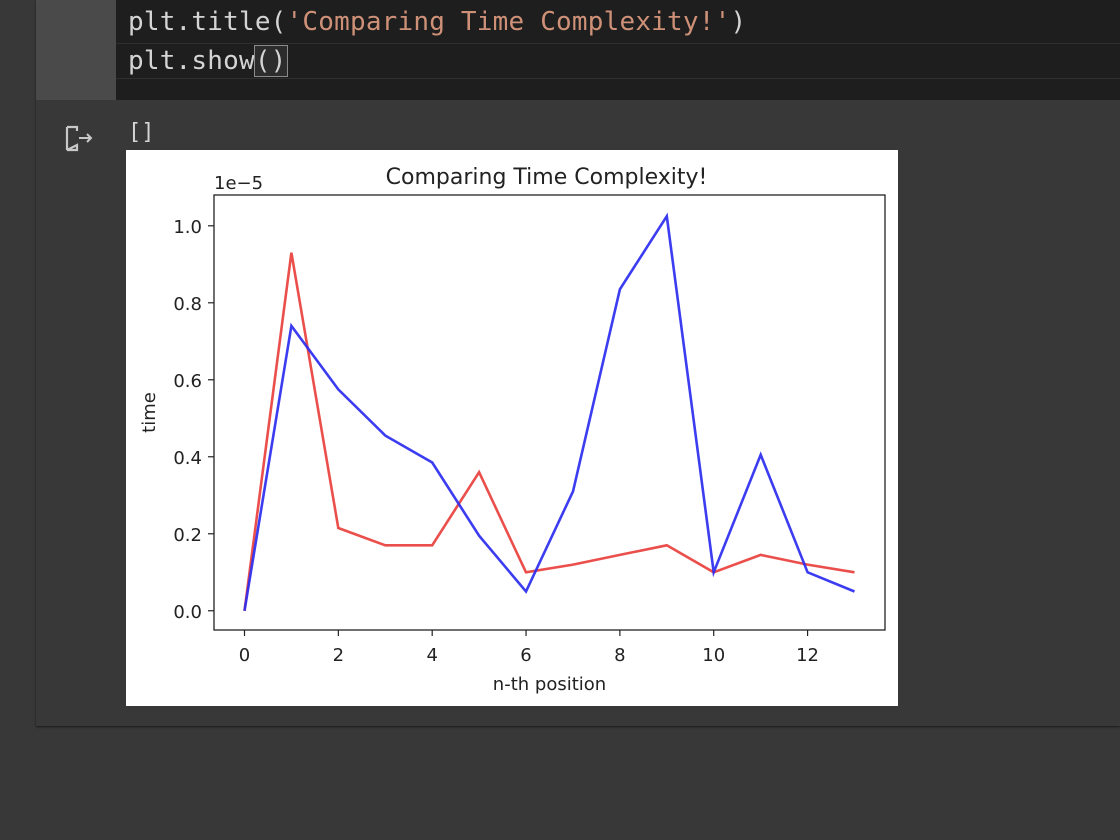 The width and height of the screenshot is (1120, 840). What do you see at coordinates (238, 183) in the screenshot?
I see `y-axis-offset-label: 1e−5` at bounding box center [238, 183].